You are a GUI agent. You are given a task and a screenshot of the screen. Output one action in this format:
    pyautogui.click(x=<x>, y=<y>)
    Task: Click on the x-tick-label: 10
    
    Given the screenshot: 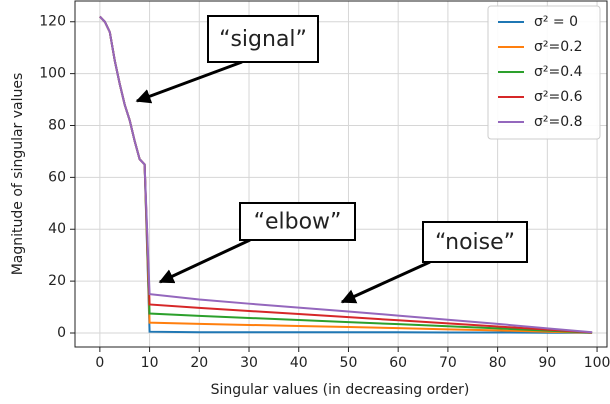 What is the action you would take?
    pyautogui.click(x=150, y=363)
    